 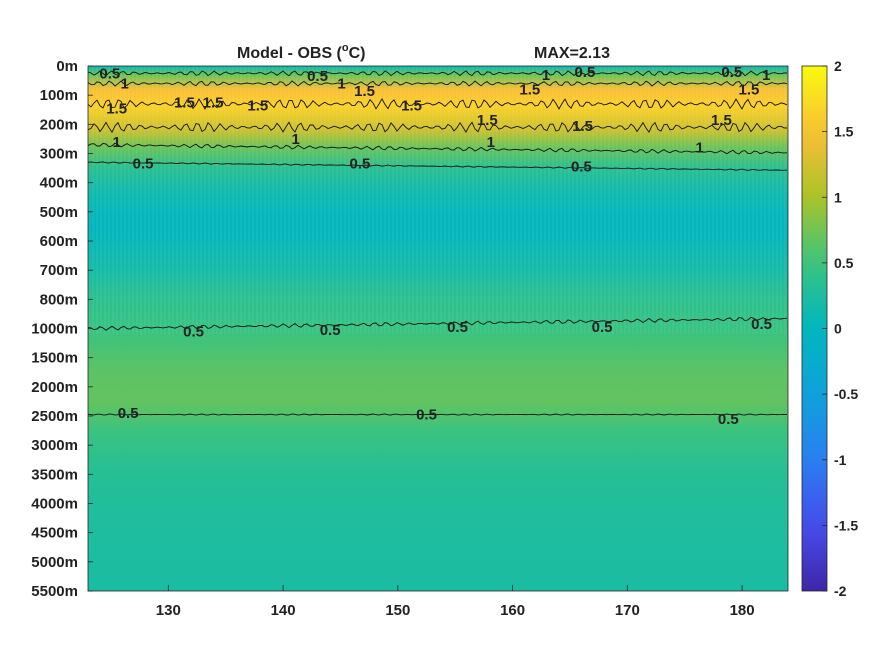 What do you see at coordinates (59, 95) in the screenshot?
I see `y-tick-label: 100m` at bounding box center [59, 95].